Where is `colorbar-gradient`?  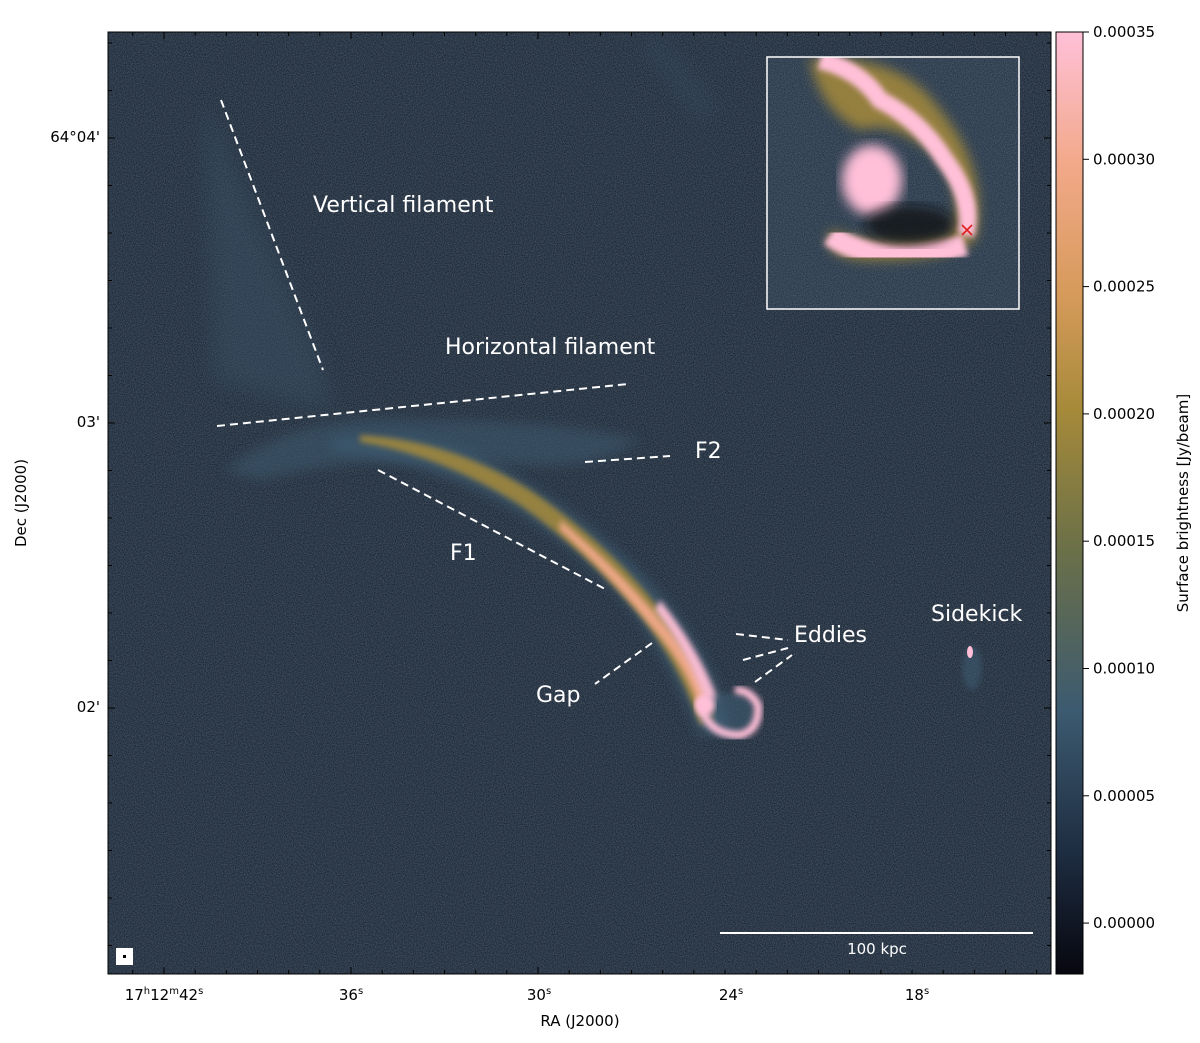
colorbar-gradient is located at coordinates (1069, 503).